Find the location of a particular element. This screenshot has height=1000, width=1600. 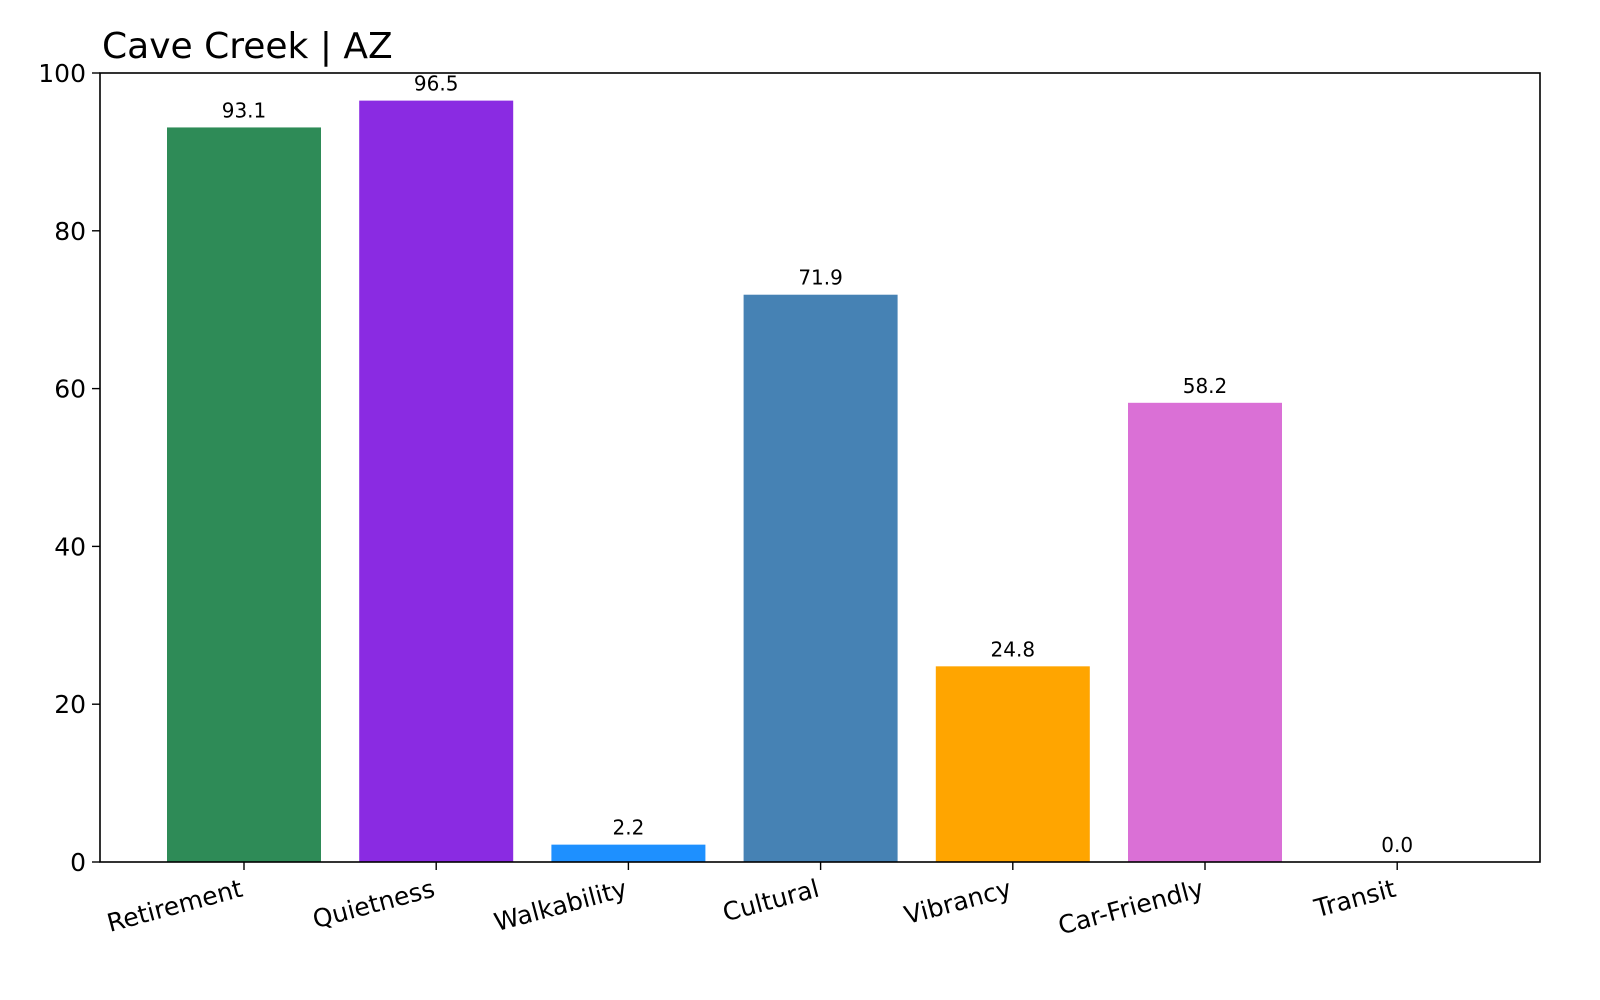

x-tick-label-car-friendly: Car-Friendly is located at coordinates (1131, 907).